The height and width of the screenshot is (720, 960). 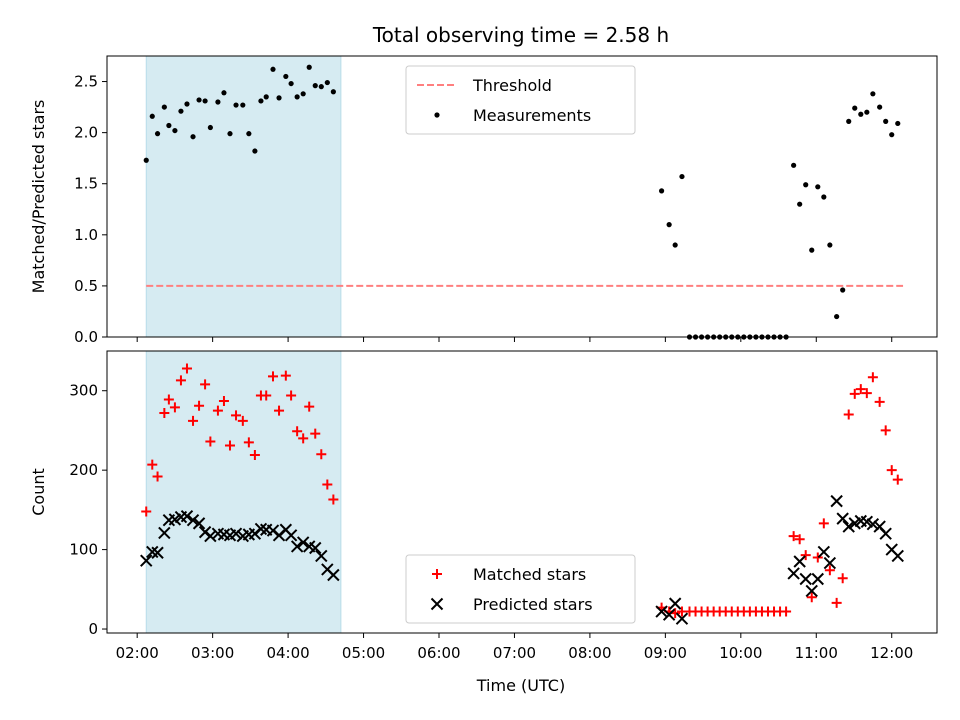 What do you see at coordinates (665, 653) in the screenshot?
I see `x-tick-label: 09:00` at bounding box center [665, 653].